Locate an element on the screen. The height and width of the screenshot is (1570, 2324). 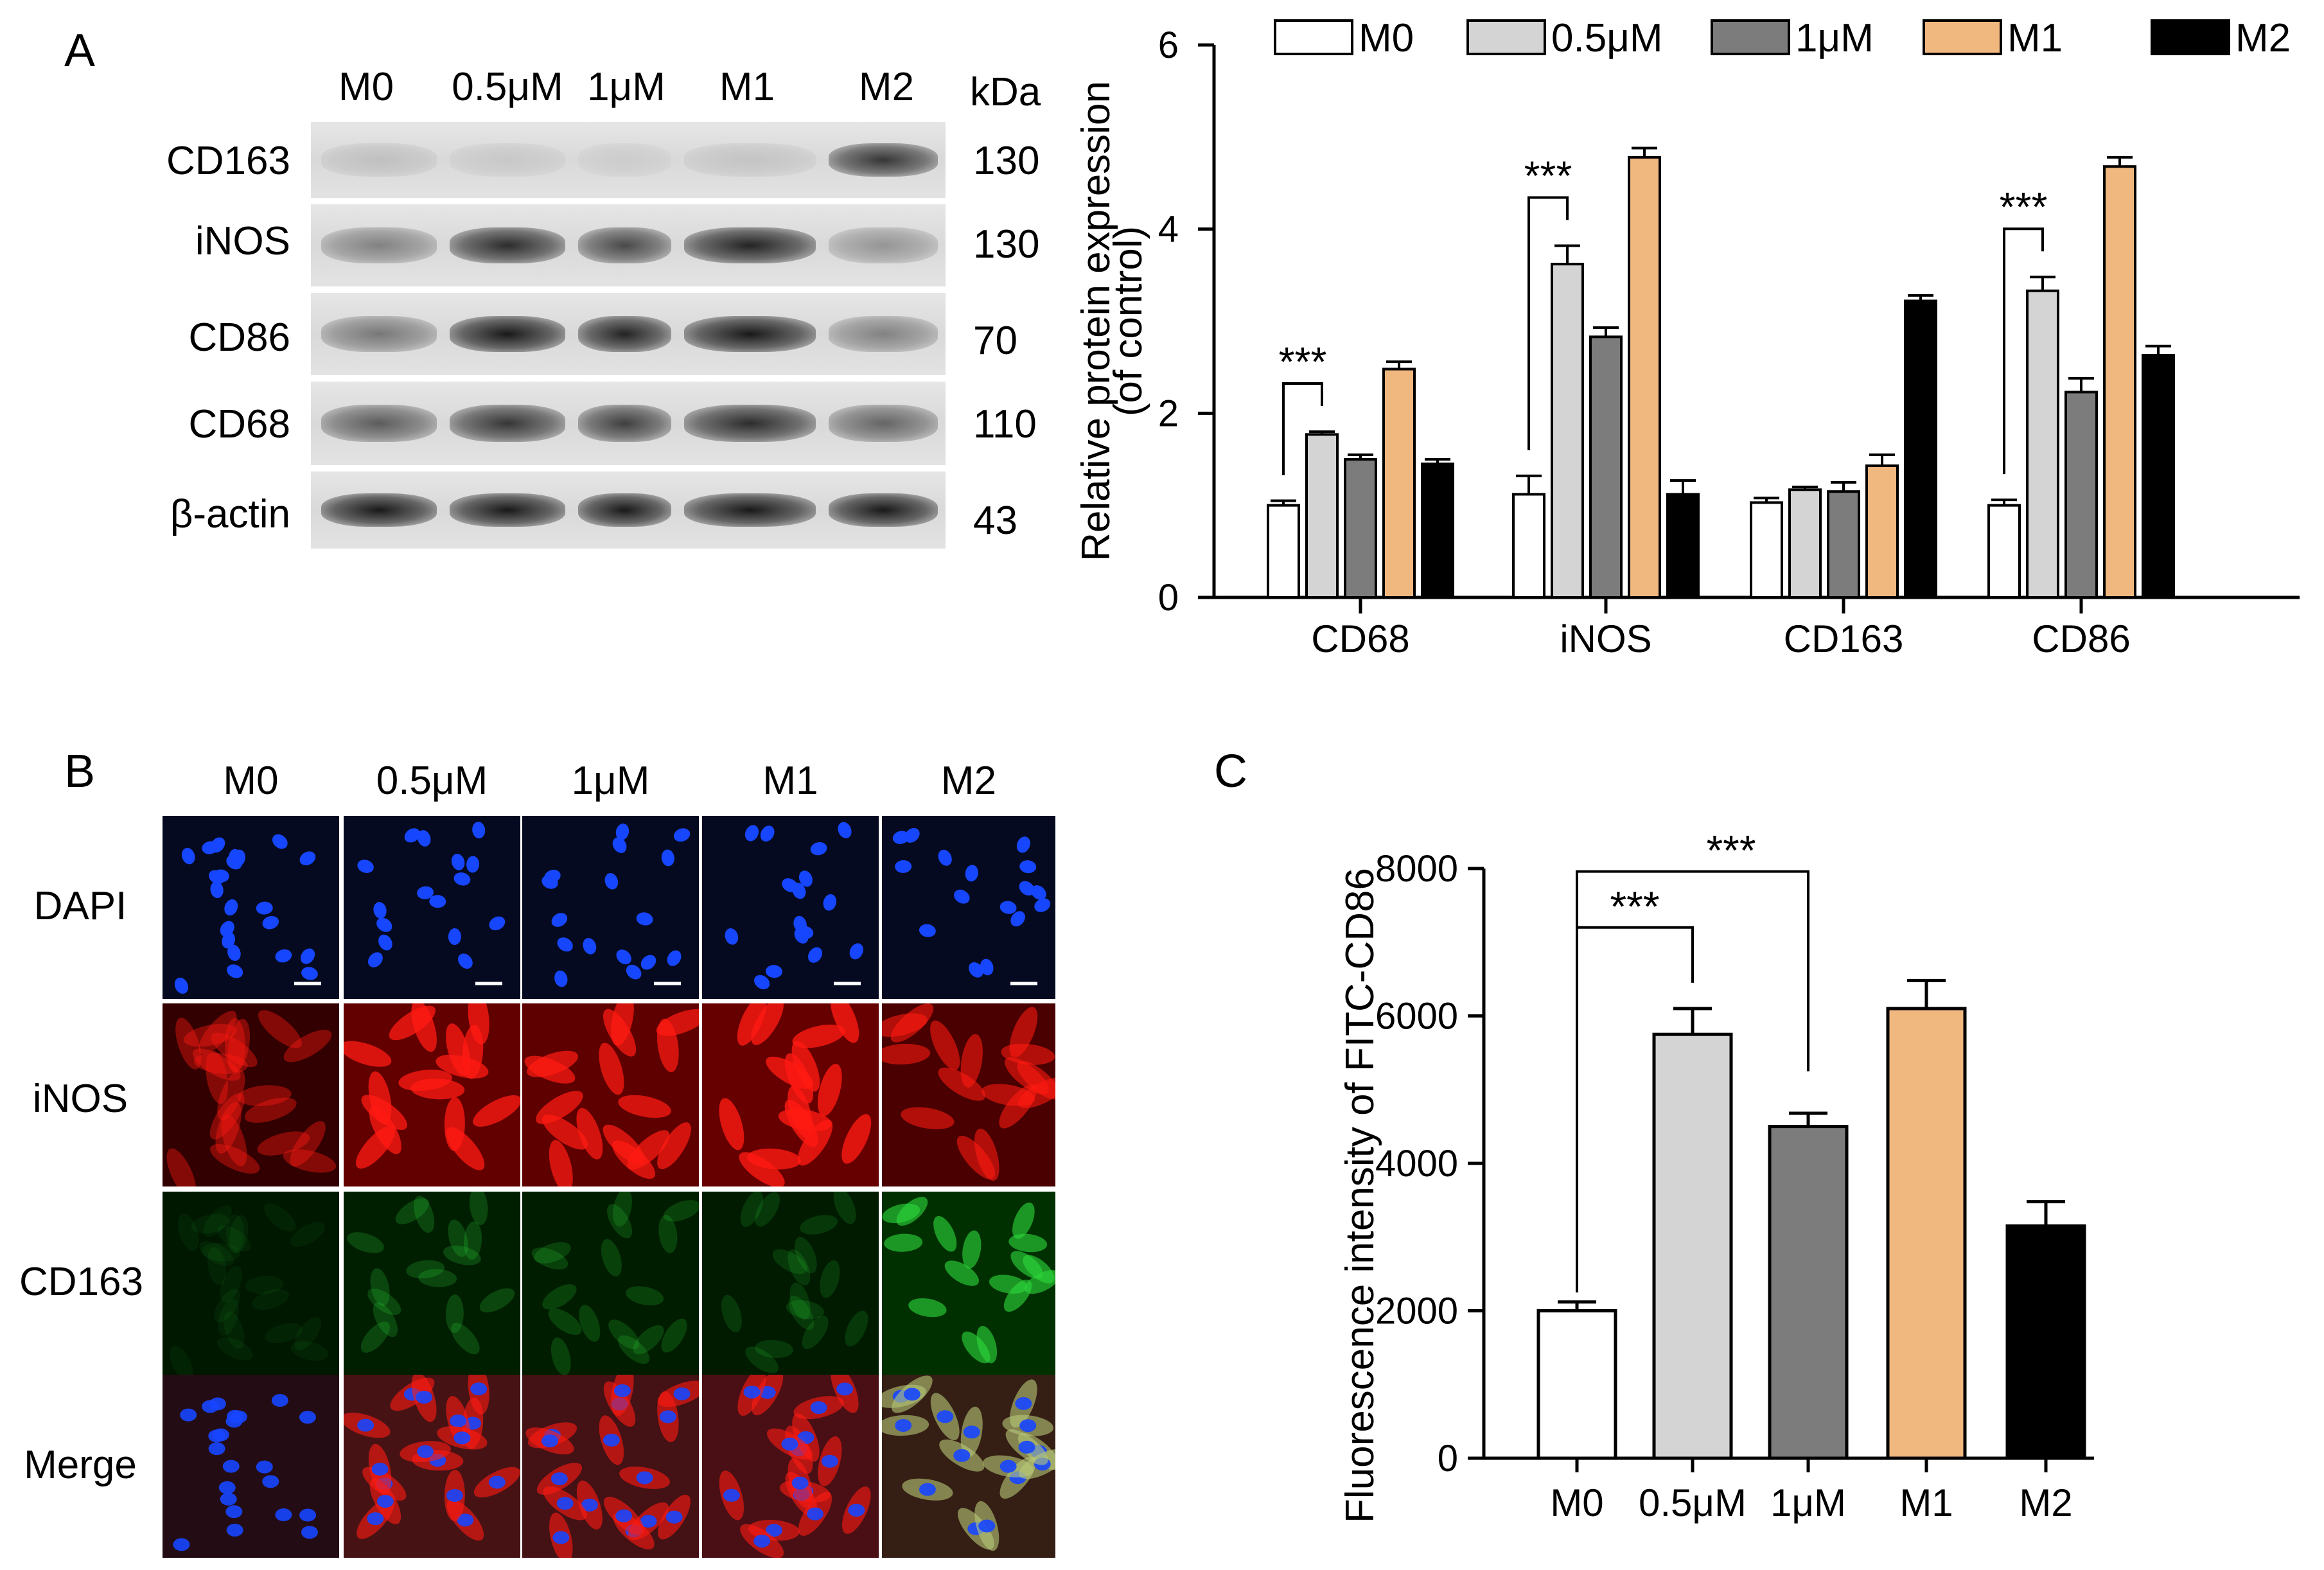
x-tick-label: iNOS is located at coordinates (1605, 638).